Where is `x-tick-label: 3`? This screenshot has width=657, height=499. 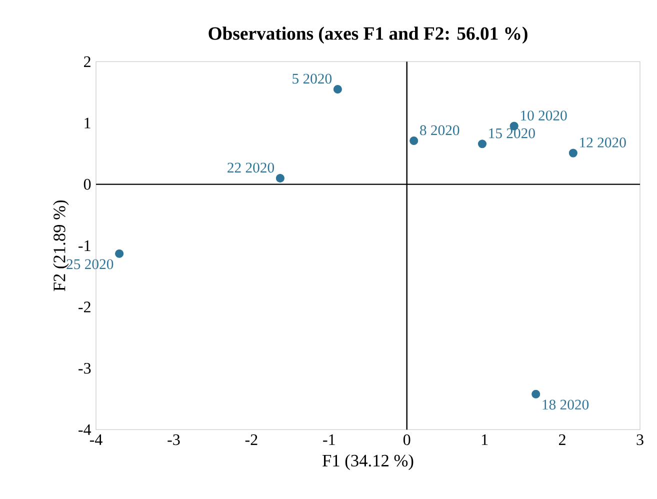 x-tick-label: 3 is located at coordinates (640, 440).